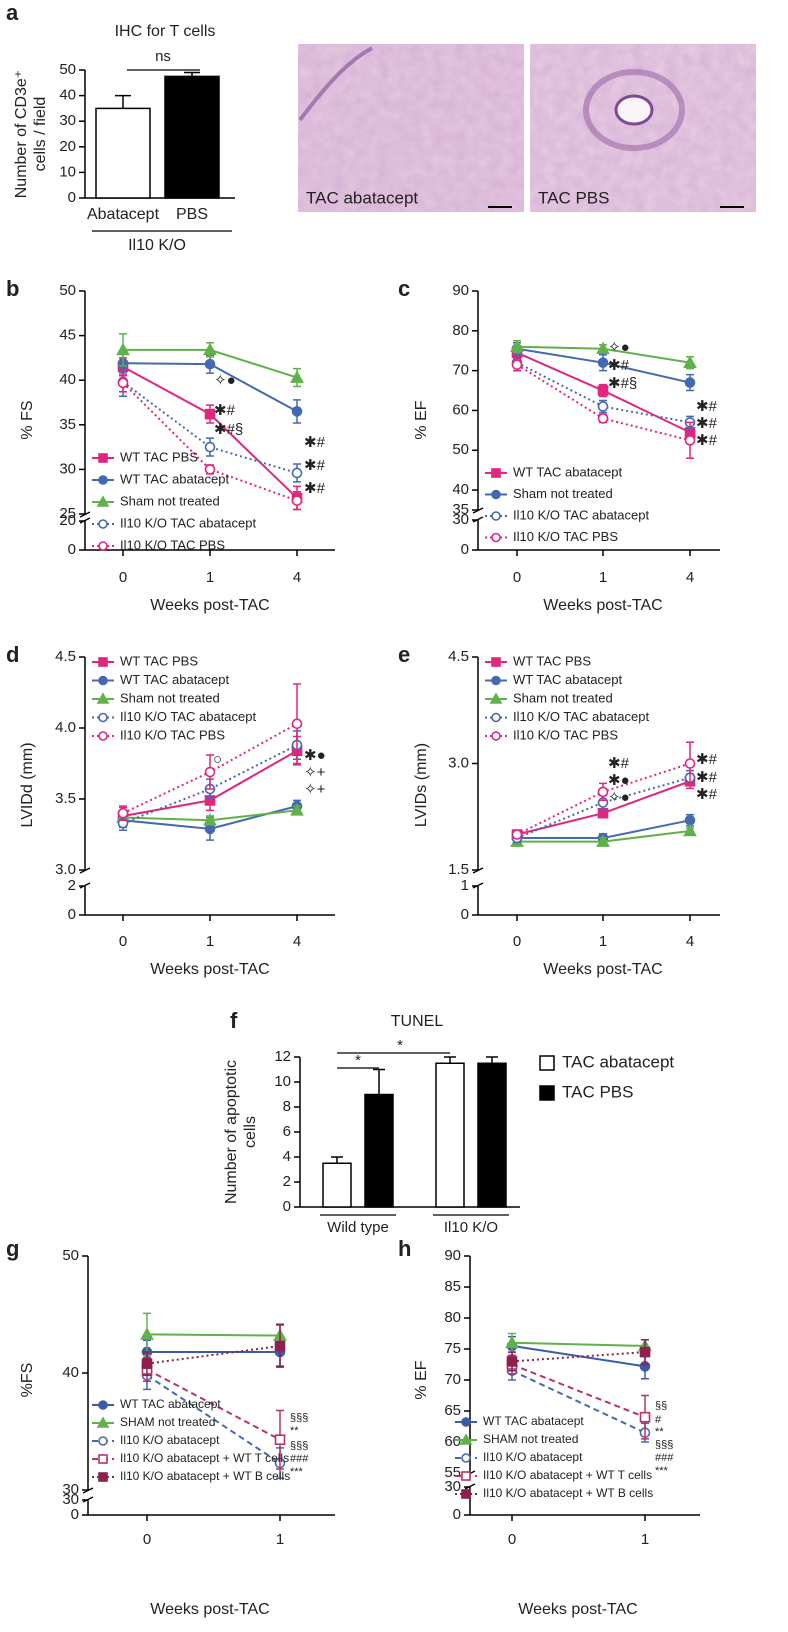  Describe the element at coordinates (163, 56) in the screenshot. I see `annotation: ns` at that location.